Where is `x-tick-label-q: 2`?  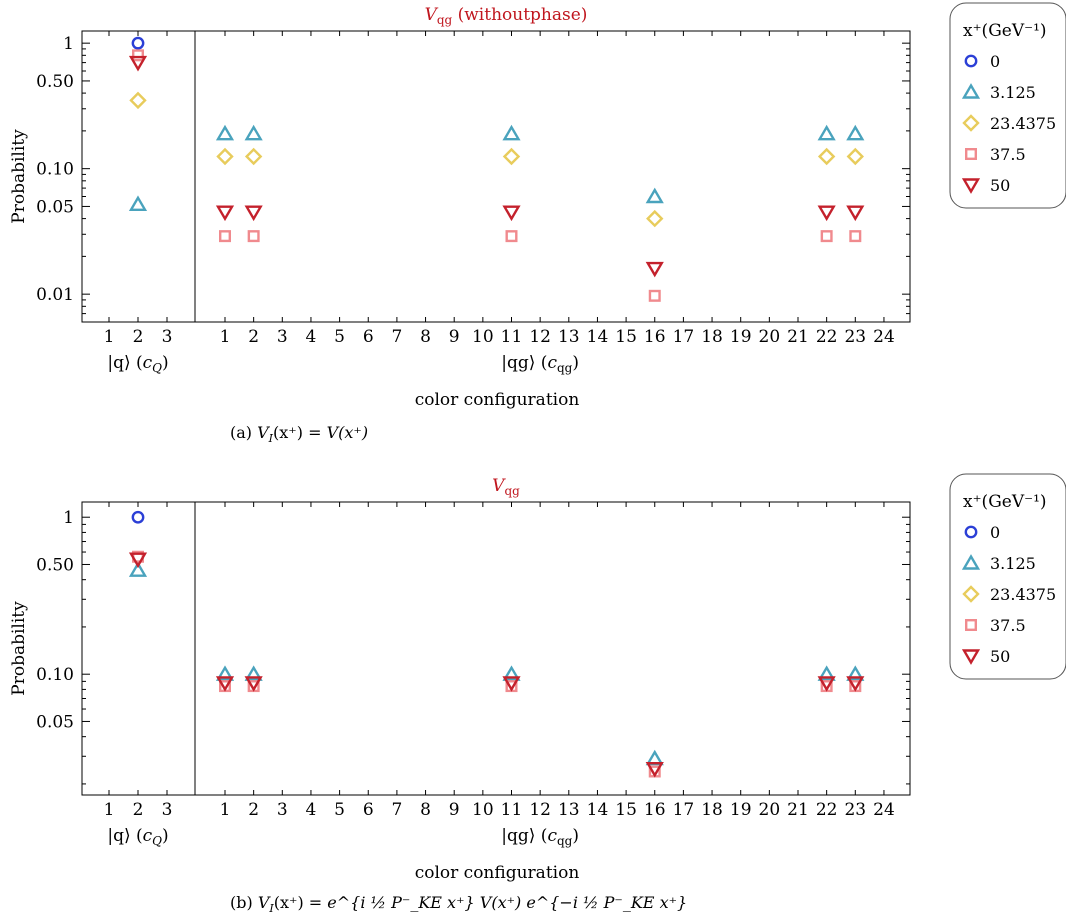
x-tick-label-q: 2 is located at coordinates (138, 810).